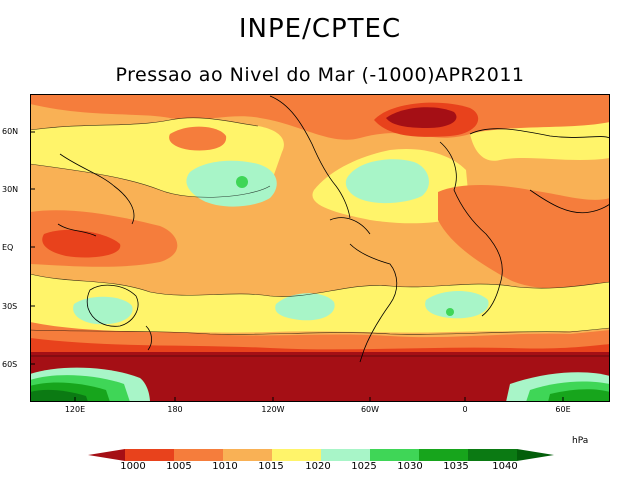  Describe the element at coordinates (8, 247) in the screenshot. I see `lat-label-eq: EQ` at that location.